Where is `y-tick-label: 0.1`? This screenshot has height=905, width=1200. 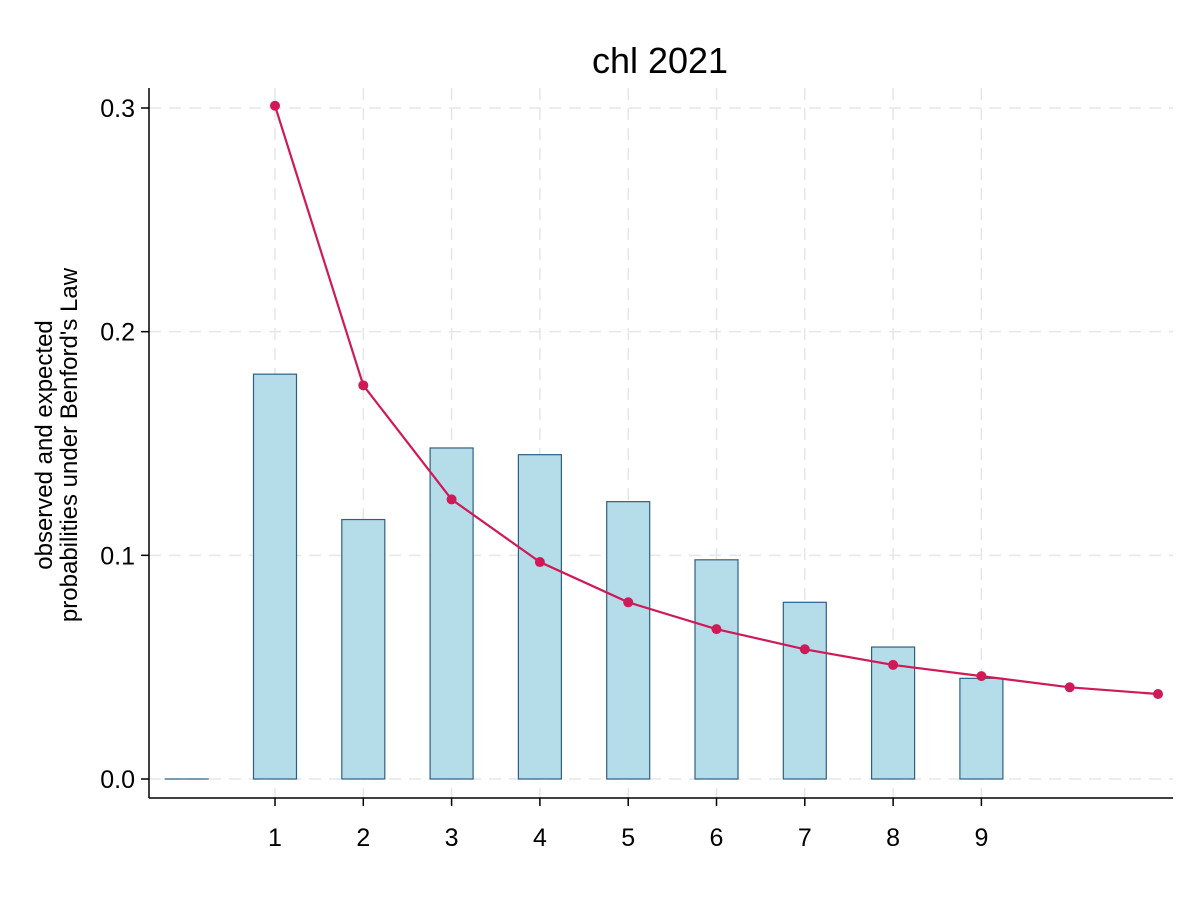
y-tick-label: 0.1 is located at coordinates (117, 556).